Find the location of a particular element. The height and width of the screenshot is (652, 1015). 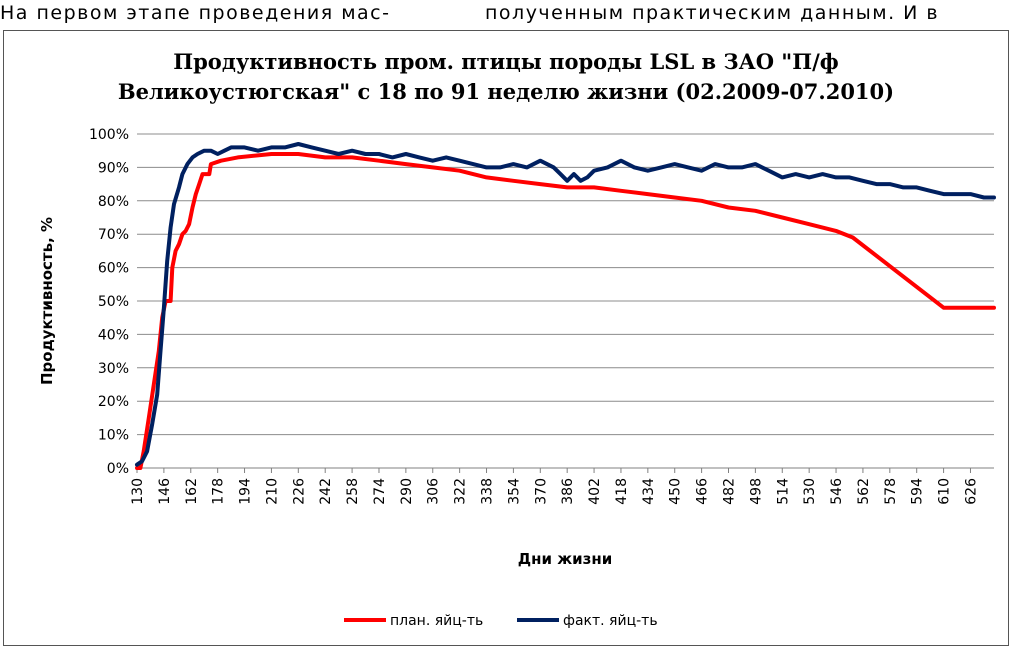

x-tick-label: 338 is located at coordinates (488, 491).